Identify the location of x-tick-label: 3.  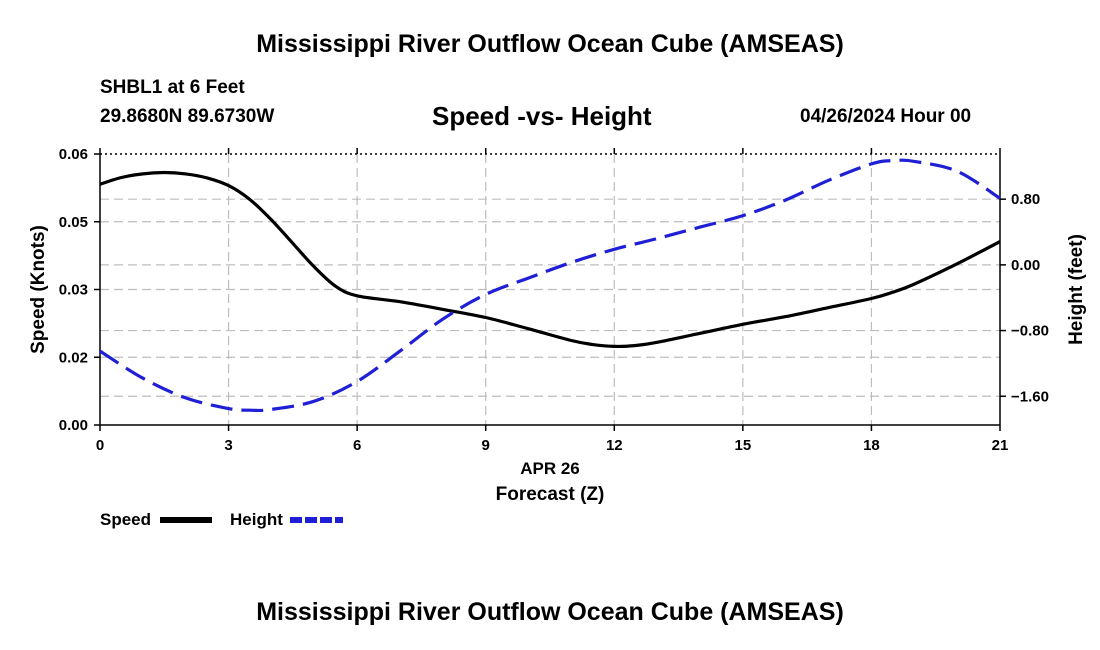
(228, 445).